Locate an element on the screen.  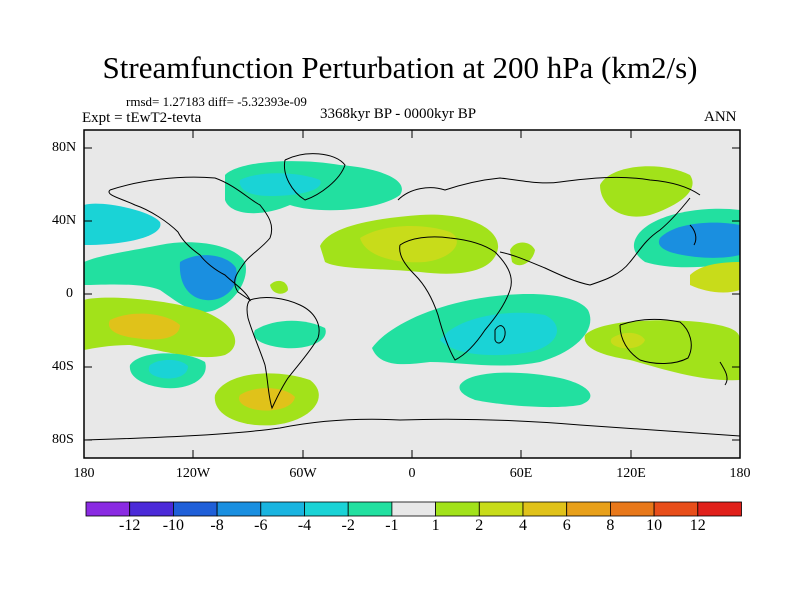
greenland-coast is located at coordinates (314, 177).